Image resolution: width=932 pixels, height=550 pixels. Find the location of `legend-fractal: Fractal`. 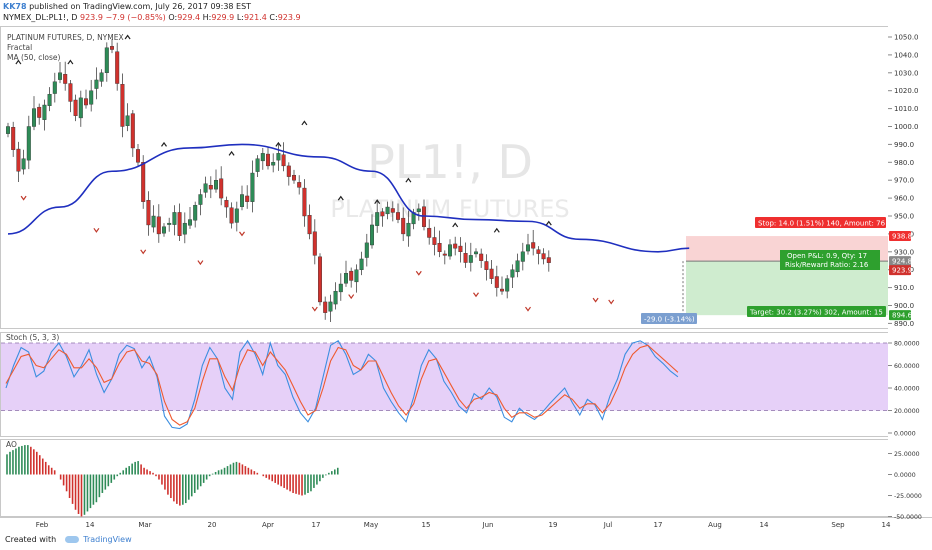

legend-fractal: Fractal is located at coordinates (20, 47).